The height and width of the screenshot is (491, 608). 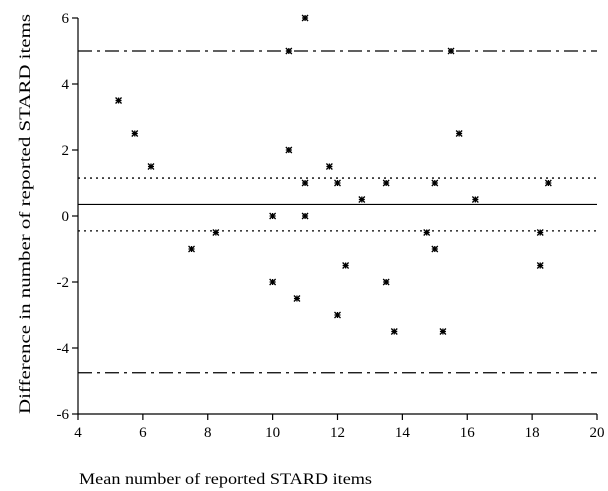 I want to click on y-ticks: -6 -4 -2 0 2 4 6, so click(x=67, y=217).